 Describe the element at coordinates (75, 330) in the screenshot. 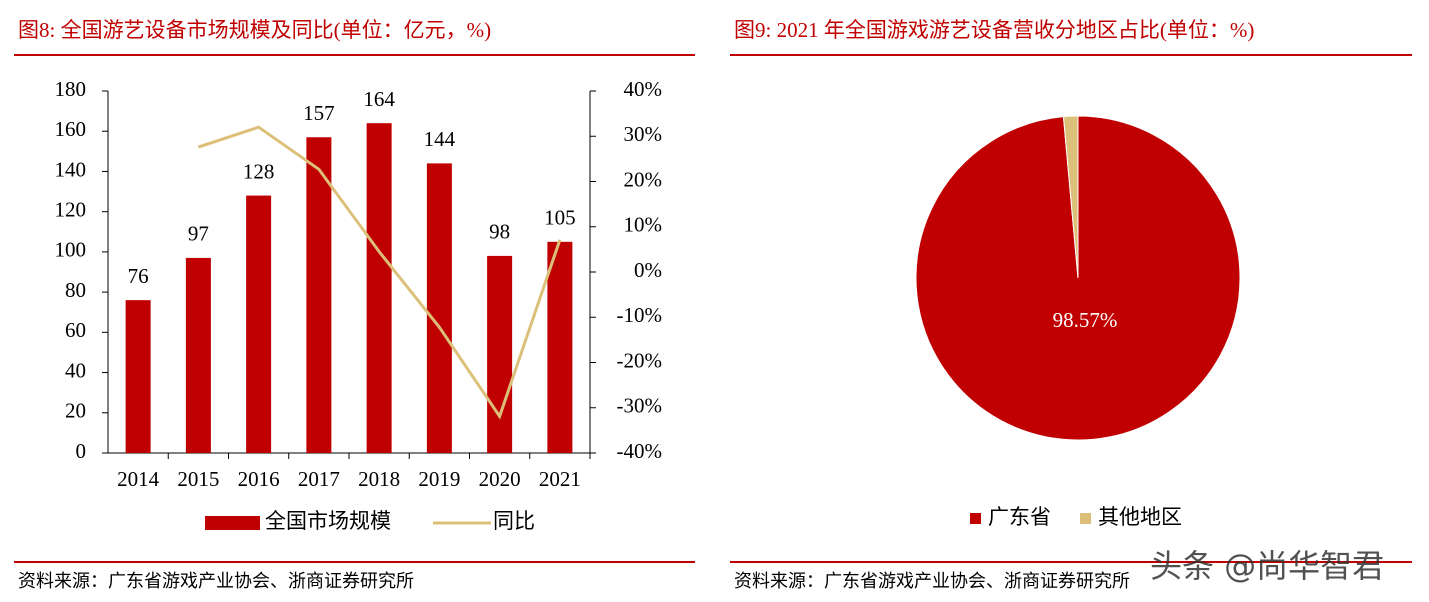

I see `y-tick-label: 60` at that location.